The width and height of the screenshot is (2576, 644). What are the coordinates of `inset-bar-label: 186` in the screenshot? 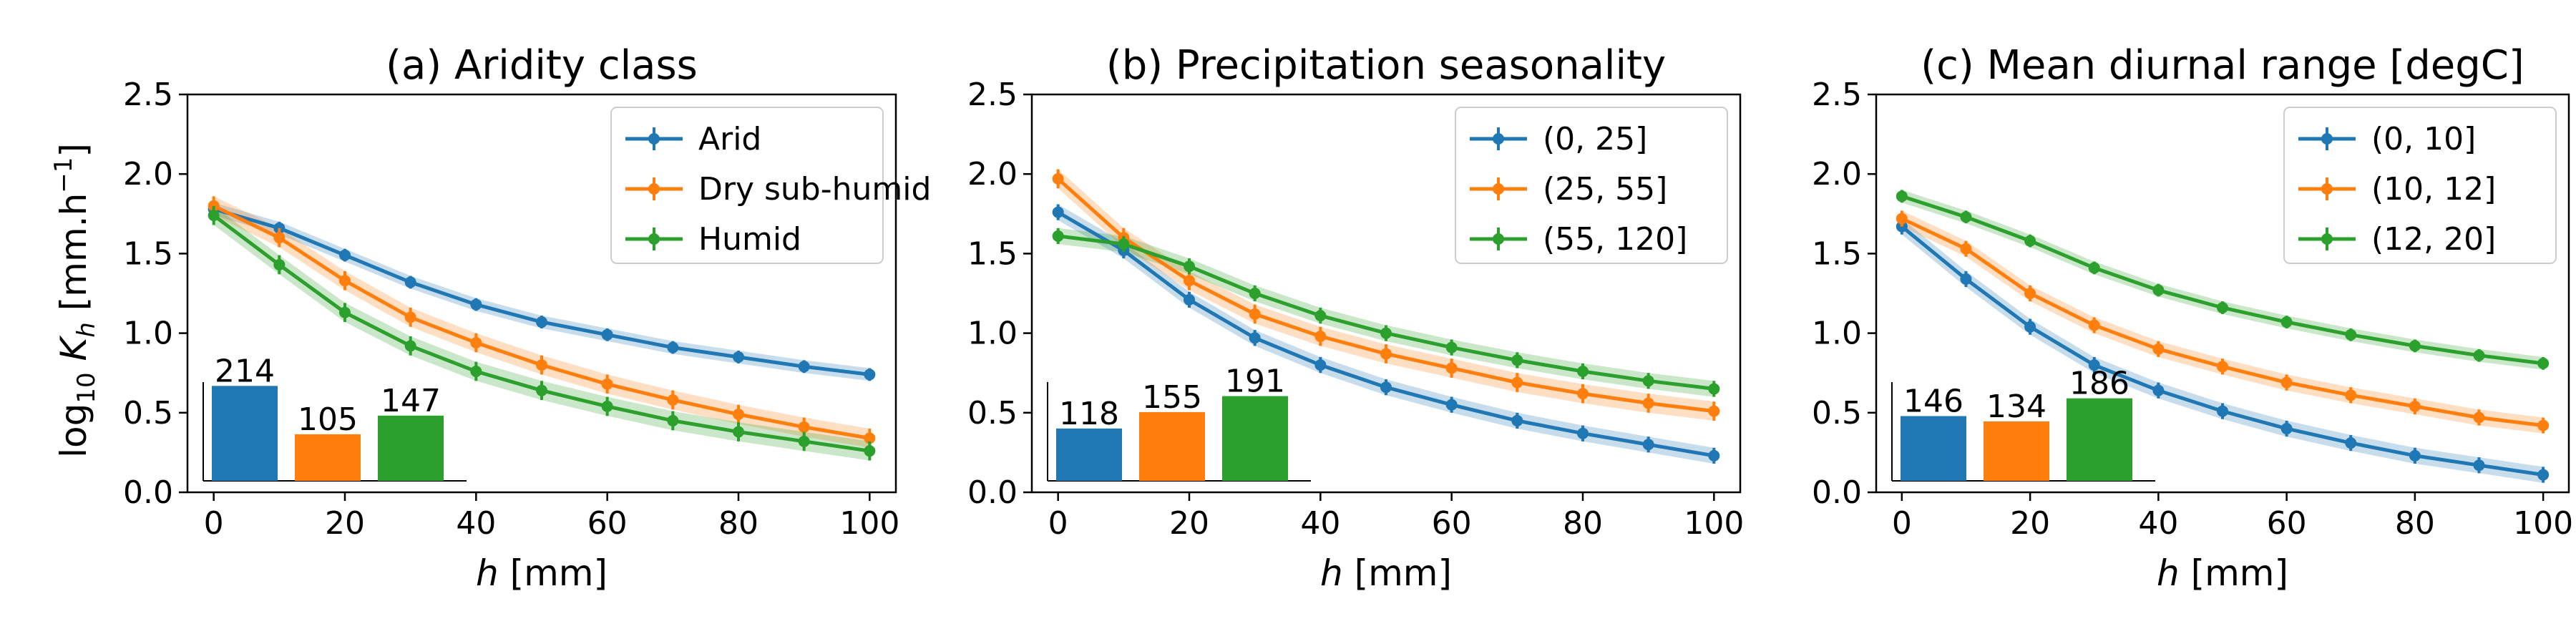 It's located at (2099, 384).